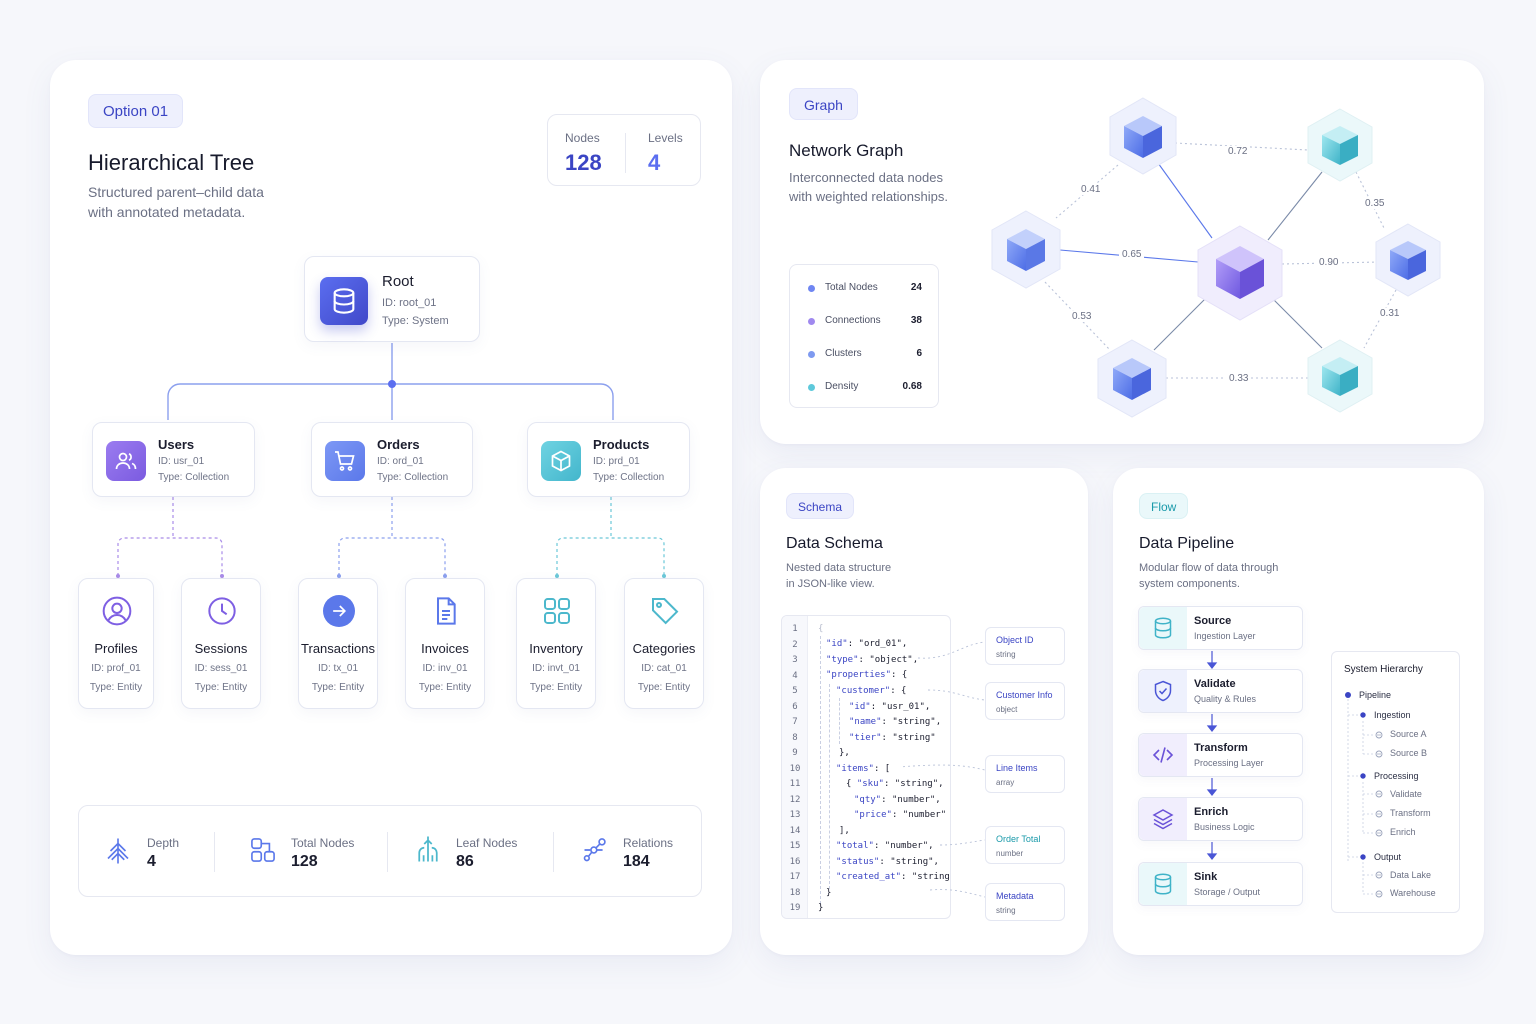  Describe the element at coordinates (890, 707) in the screenshot. I see `code-line-6: "id": "usr_01",` at that location.